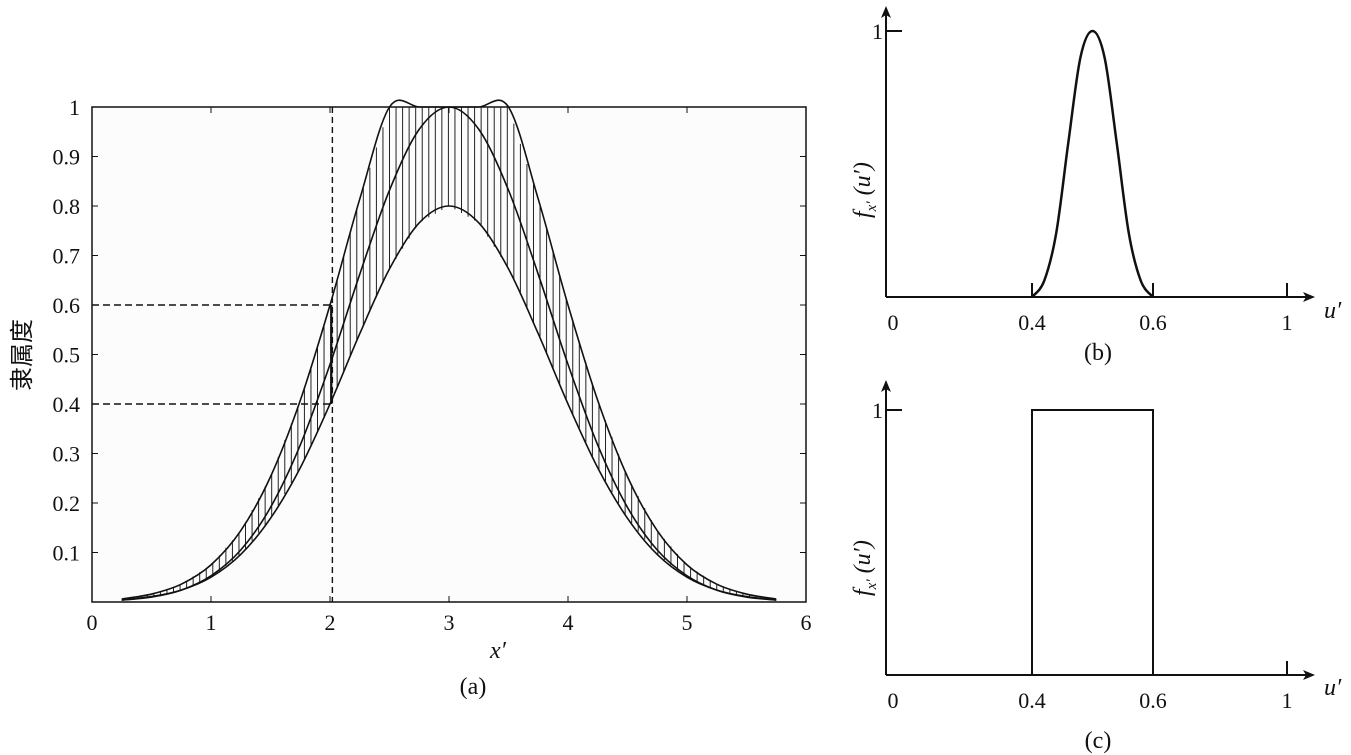  What do you see at coordinates (67, 305) in the screenshot?
I see `y-tick-label: 0.6` at bounding box center [67, 305].